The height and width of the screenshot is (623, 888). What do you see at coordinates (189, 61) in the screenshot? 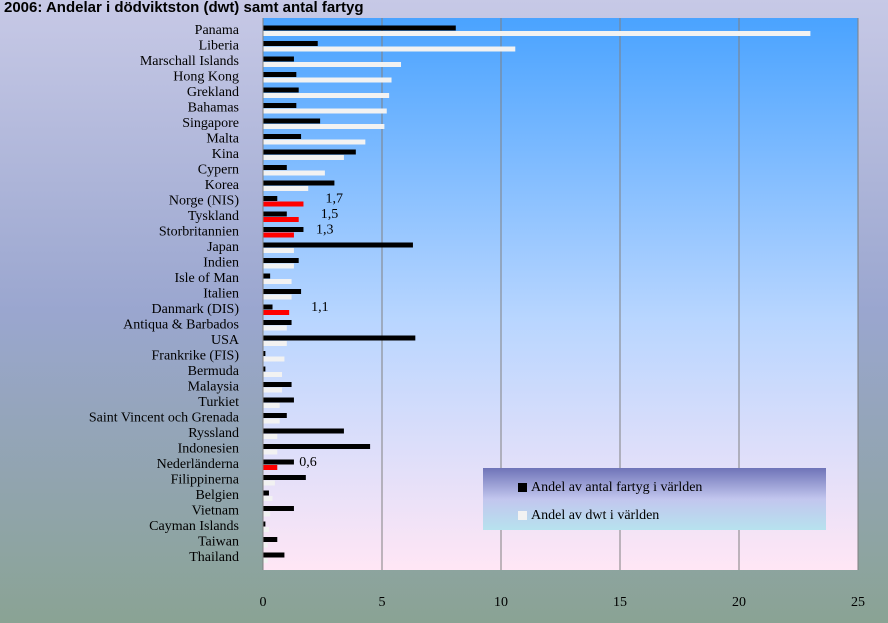
I see `y-tick-label: Marschall Islands` at bounding box center [189, 61].